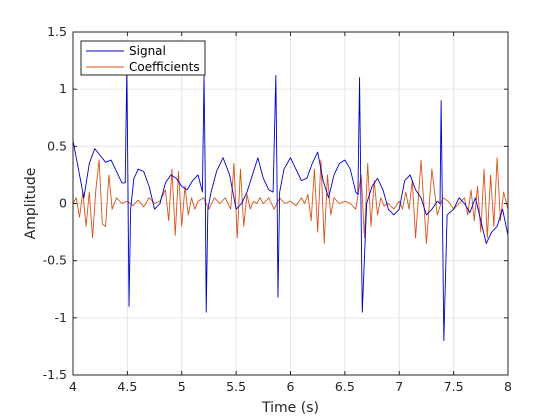 The height and width of the screenshot is (420, 560). What do you see at coordinates (63, 203) in the screenshot?
I see `y-tick-label: 0` at bounding box center [63, 203].